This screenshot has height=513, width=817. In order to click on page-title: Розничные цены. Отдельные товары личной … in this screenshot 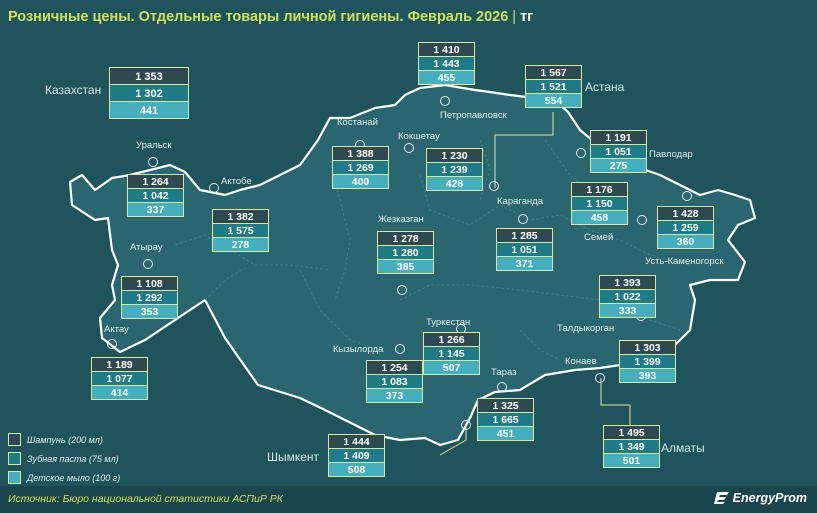, I will do `click(270, 17)`.